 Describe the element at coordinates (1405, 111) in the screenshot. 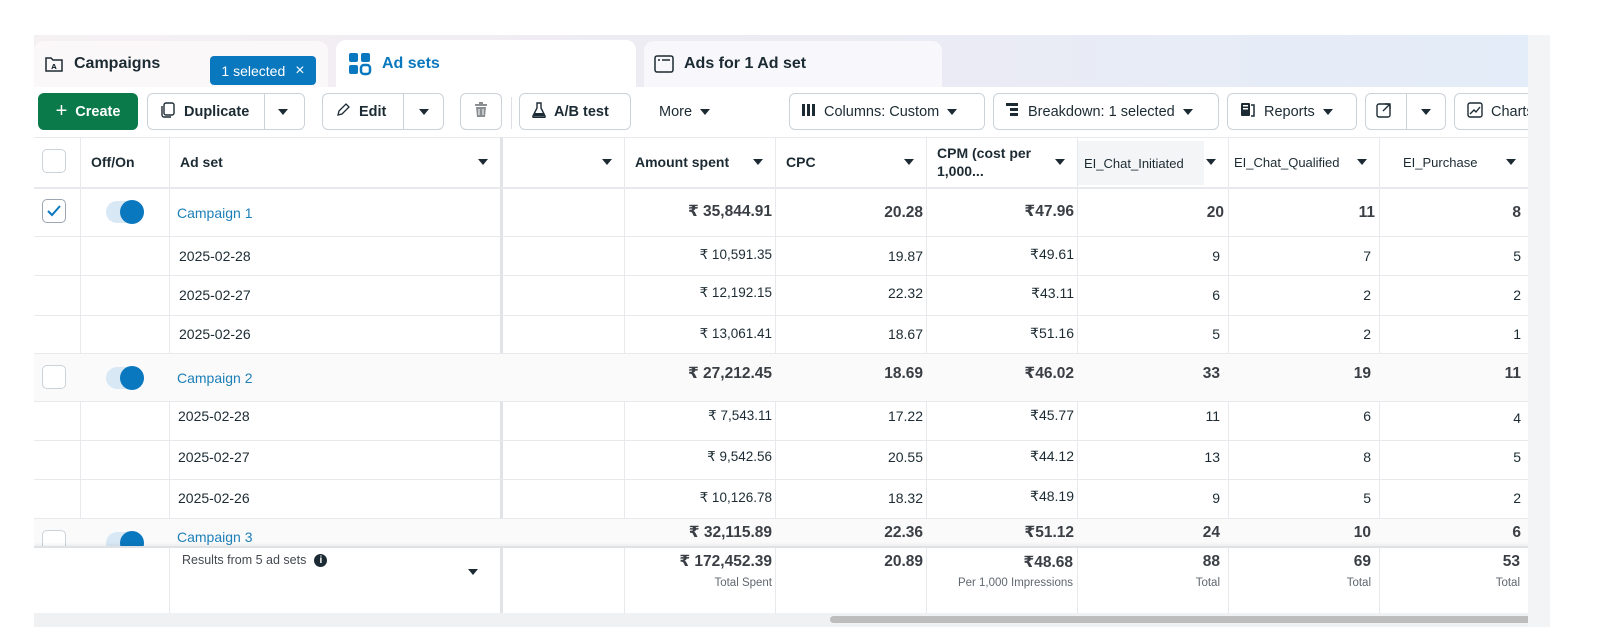

I see `export-button` at that location.